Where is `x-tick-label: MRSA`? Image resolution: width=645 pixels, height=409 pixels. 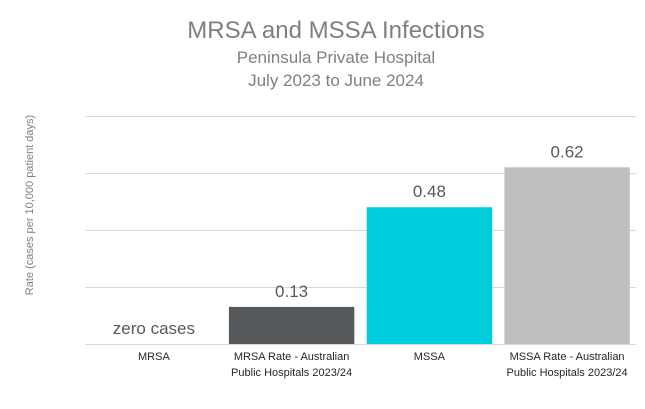 x-tick-label: MRSA is located at coordinates (154, 357).